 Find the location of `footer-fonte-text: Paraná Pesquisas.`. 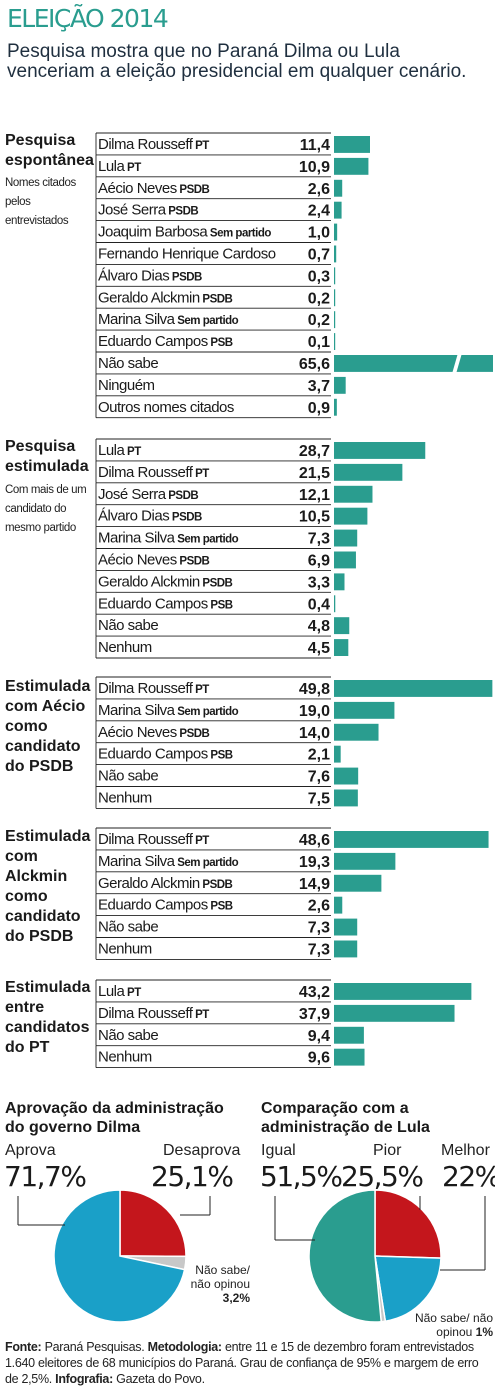

footer-fonte-text: Paraná Pesquisas. is located at coordinates (94, 1347).